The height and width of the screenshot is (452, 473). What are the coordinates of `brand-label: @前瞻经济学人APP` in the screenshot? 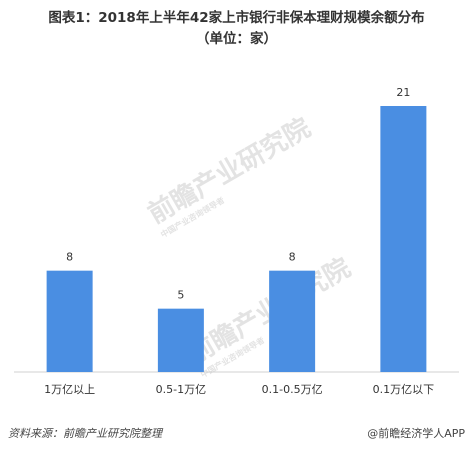 It's located at (416, 433).